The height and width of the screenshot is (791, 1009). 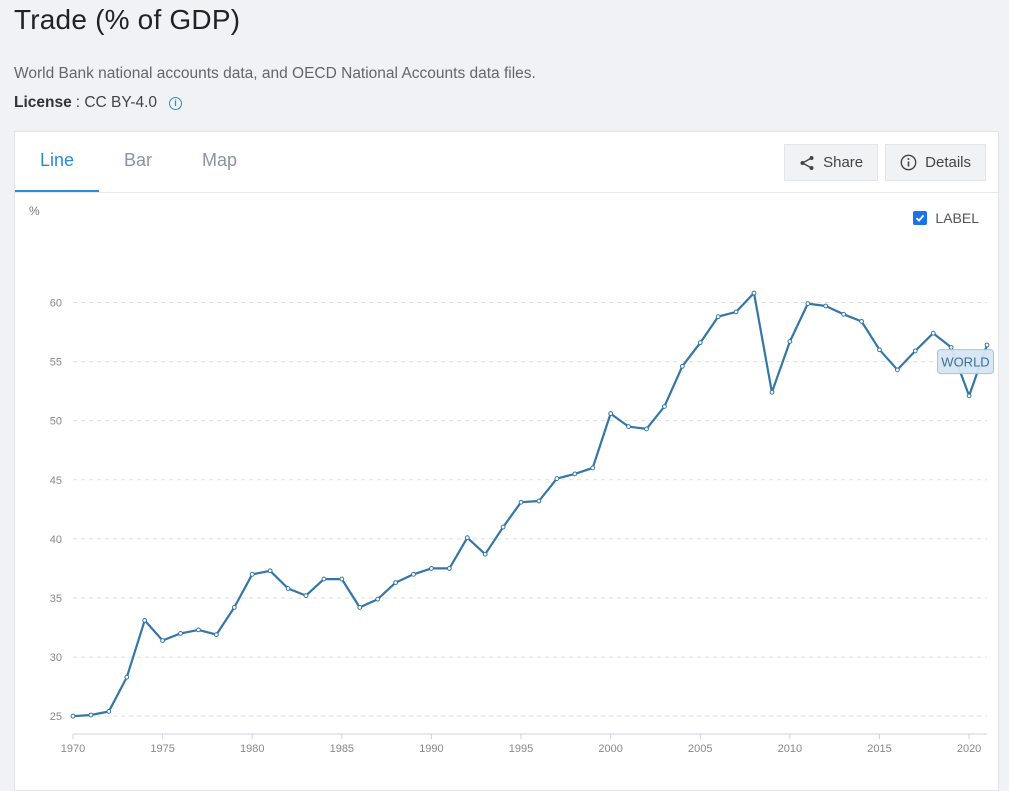 What do you see at coordinates (506, 192) in the screenshot?
I see `tab-divider` at bounding box center [506, 192].